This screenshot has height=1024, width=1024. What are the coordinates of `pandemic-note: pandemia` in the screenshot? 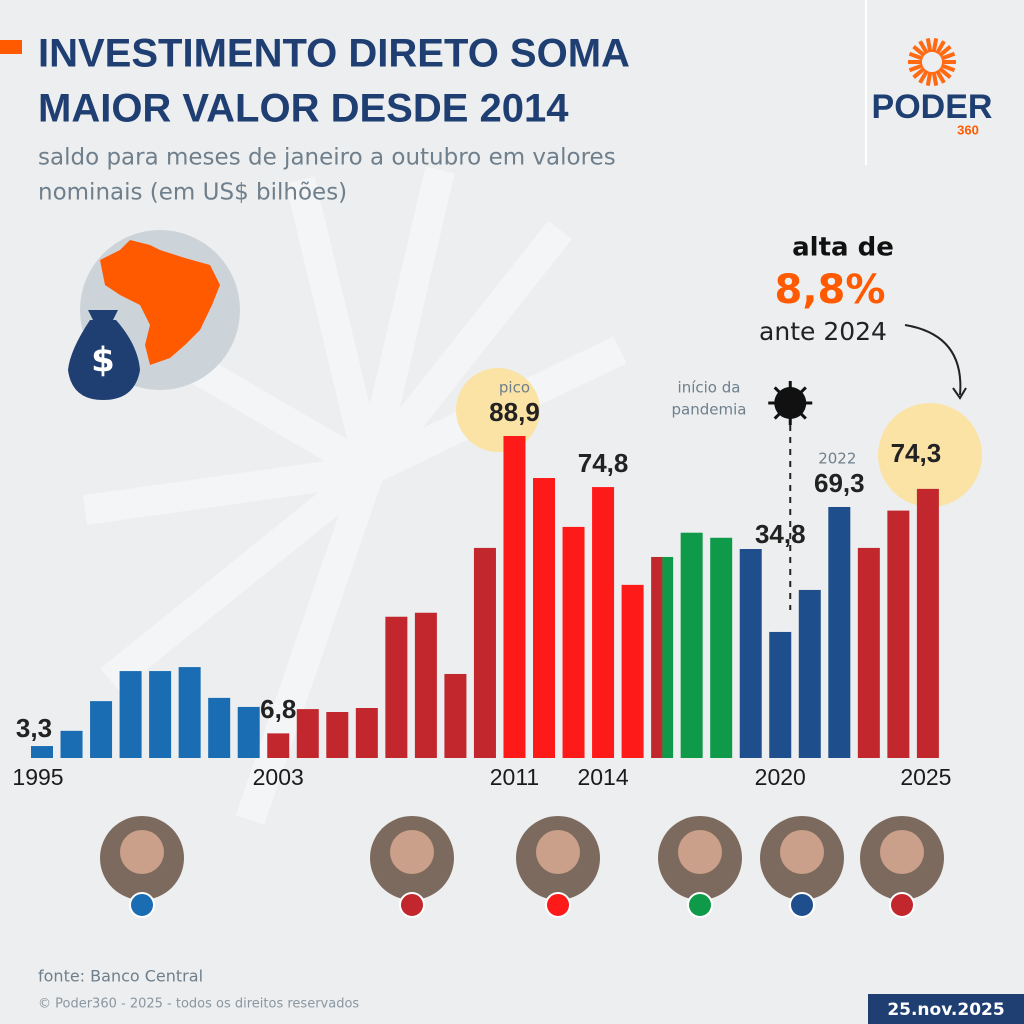 It's located at (709, 410).